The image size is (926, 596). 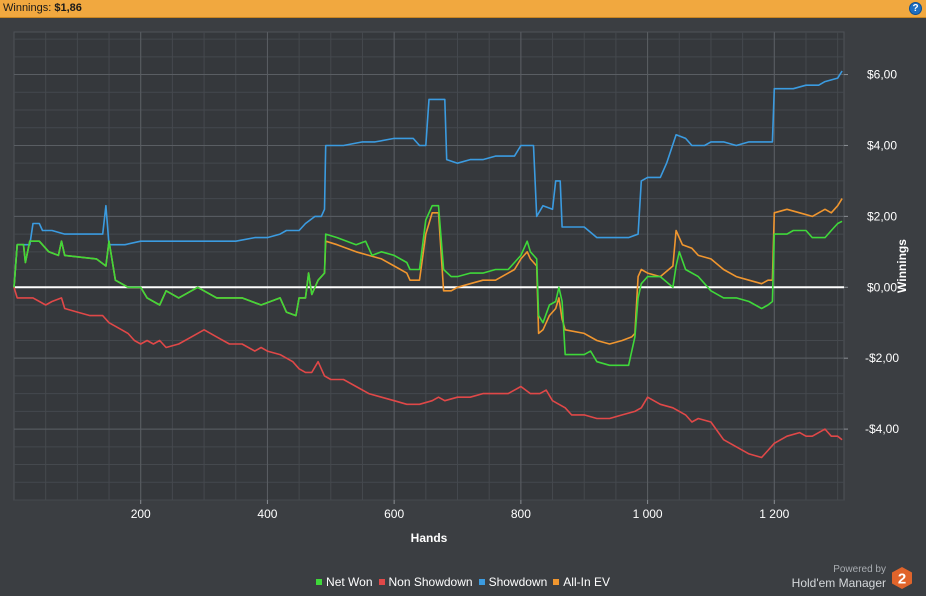 What do you see at coordinates (859, 569) in the screenshot?
I see `powered-by-label: Powered by` at bounding box center [859, 569].